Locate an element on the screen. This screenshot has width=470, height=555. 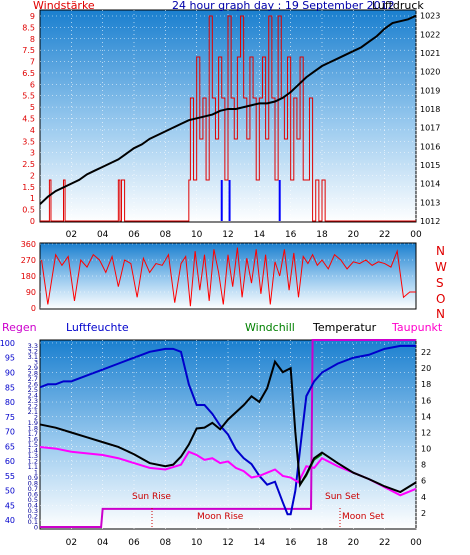
pressure-tick-label: 1023 is located at coordinates (430, 16).